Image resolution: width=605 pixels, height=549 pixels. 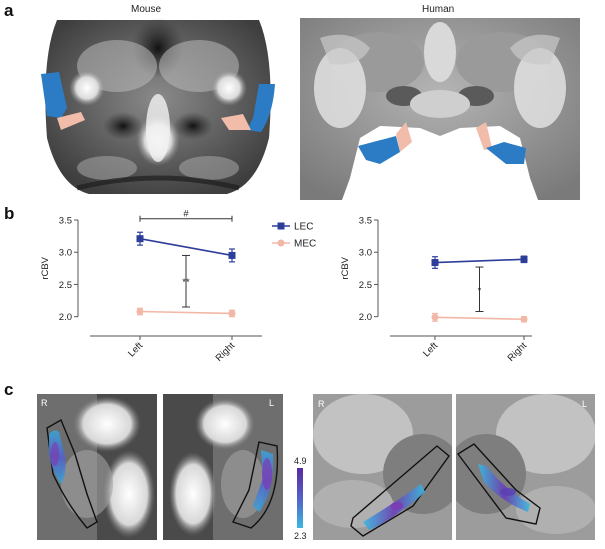 What do you see at coordinates (305, 244) in the screenshot?
I see `legend-label-mec: MEC` at bounding box center [305, 244].